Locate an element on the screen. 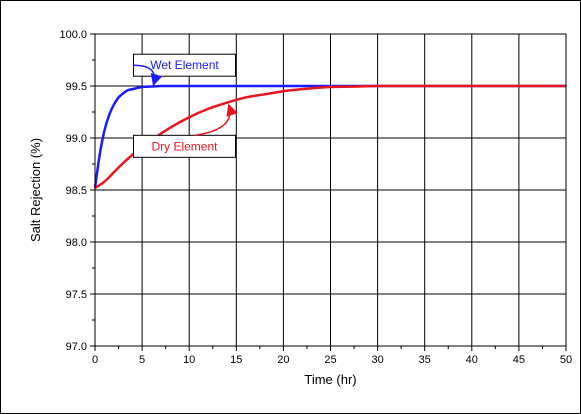  wet-element-label: Wet Element is located at coordinates (184, 65).